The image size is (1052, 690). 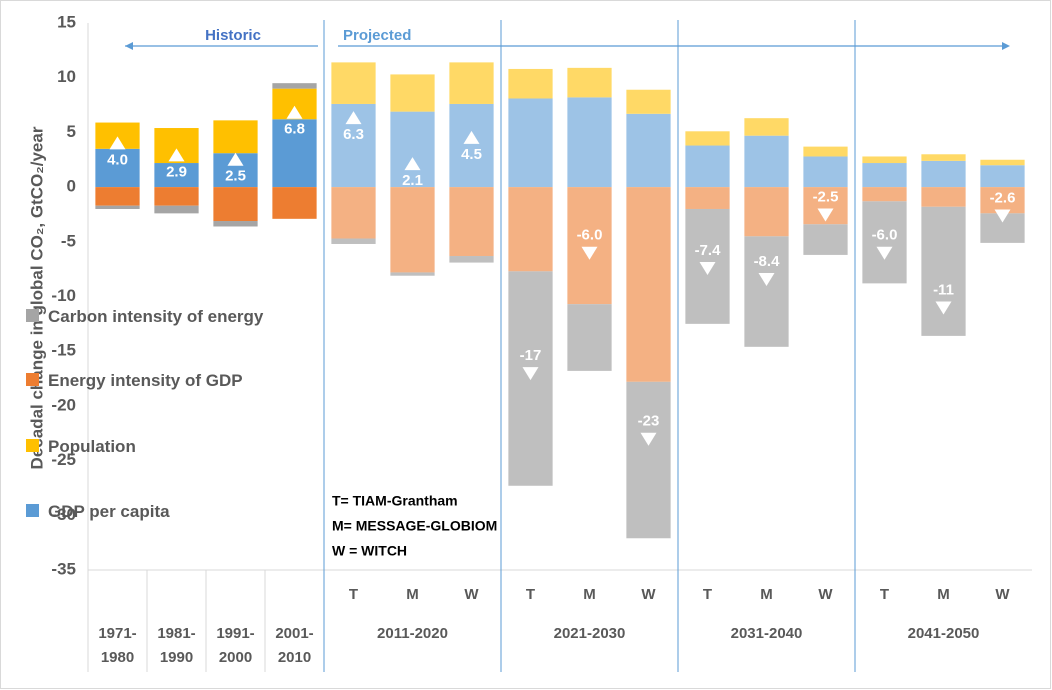 What do you see at coordinates (708, 250) in the screenshot?
I see `net-label: -7.4` at bounding box center [708, 250].